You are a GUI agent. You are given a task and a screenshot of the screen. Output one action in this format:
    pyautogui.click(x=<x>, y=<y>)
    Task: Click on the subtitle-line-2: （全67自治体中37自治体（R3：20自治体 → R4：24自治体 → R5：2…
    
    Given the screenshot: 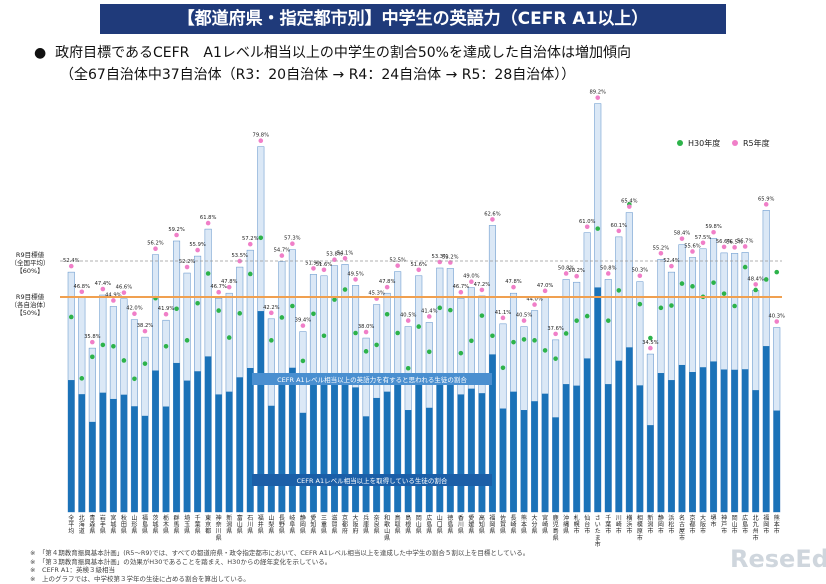 What is the action you would take?
    pyautogui.click(x=318, y=75)
    